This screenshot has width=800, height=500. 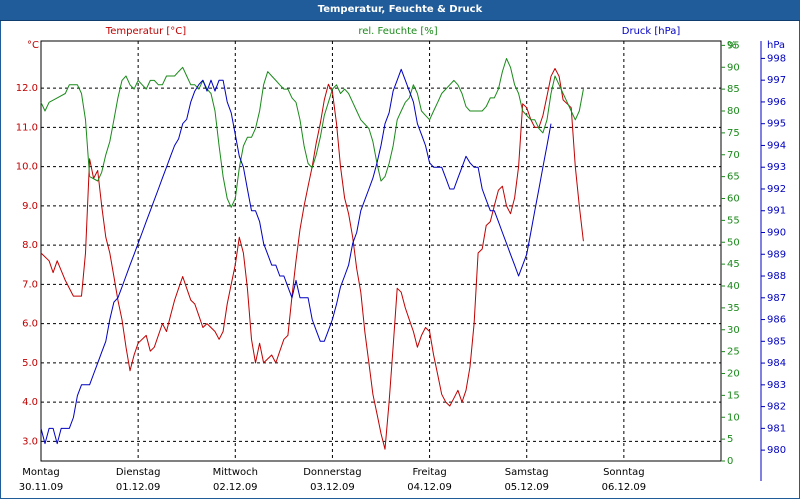 What do you see at coordinates (33, 45) in the screenshot?
I see `temperature-unit-label: °C` at bounding box center [33, 45].